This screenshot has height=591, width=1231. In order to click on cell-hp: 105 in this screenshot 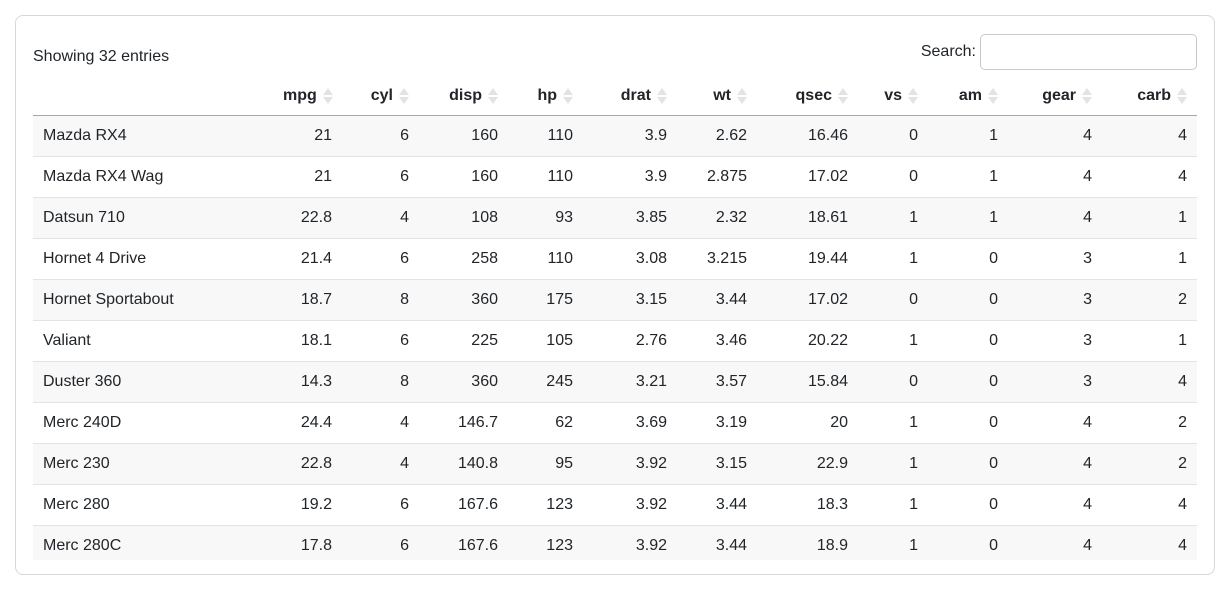, I will do `click(545, 341)`.